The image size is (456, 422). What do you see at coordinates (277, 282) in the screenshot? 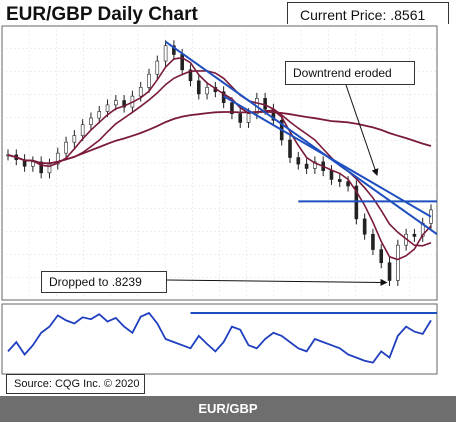
I see `dropped-arrow` at bounding box center [277, 282].